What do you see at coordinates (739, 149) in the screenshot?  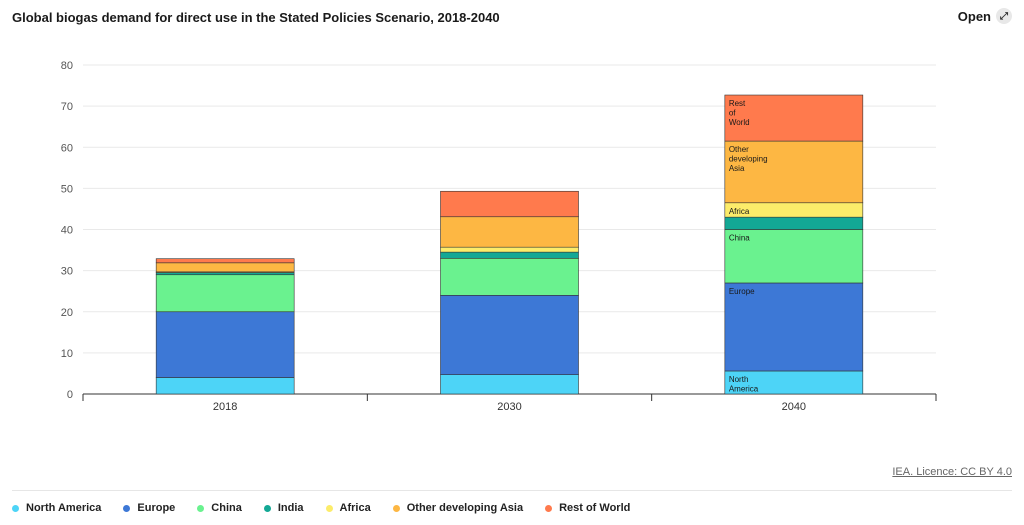 I see `segment-label: Other` at bounding box center [739, 149].